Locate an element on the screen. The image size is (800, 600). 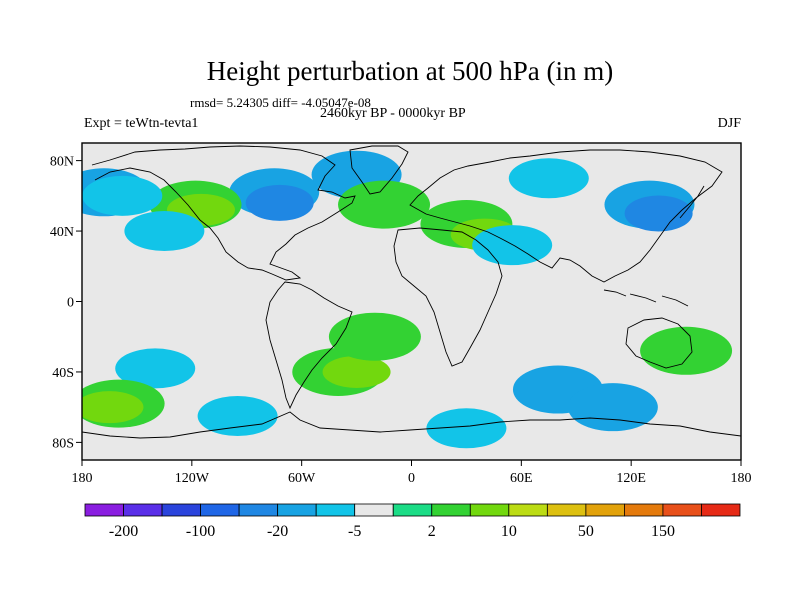
x-tick-label-2: 60W is located at coordinates (302, 478).